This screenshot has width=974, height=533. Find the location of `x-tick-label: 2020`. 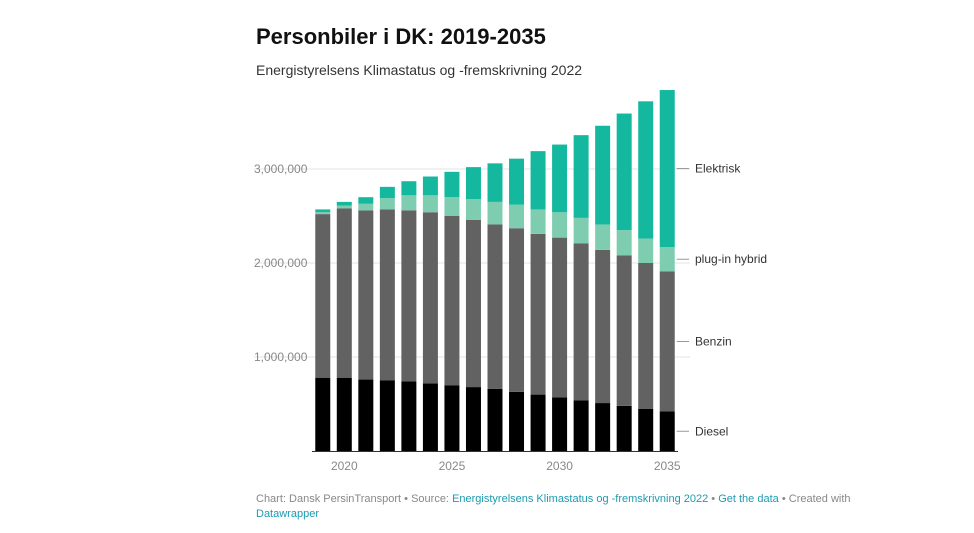

x-tick-label: 2020 is located at coordinates (344, 466).